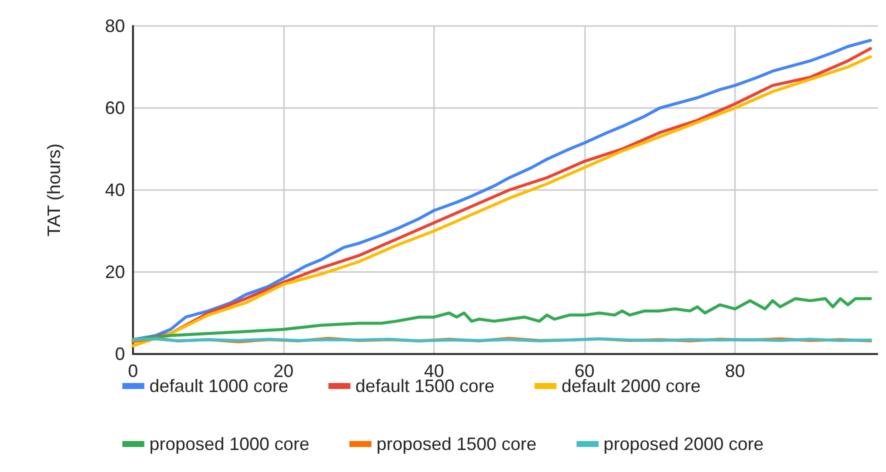  I want to click on x-tick-label: 0, so click(133, 371).